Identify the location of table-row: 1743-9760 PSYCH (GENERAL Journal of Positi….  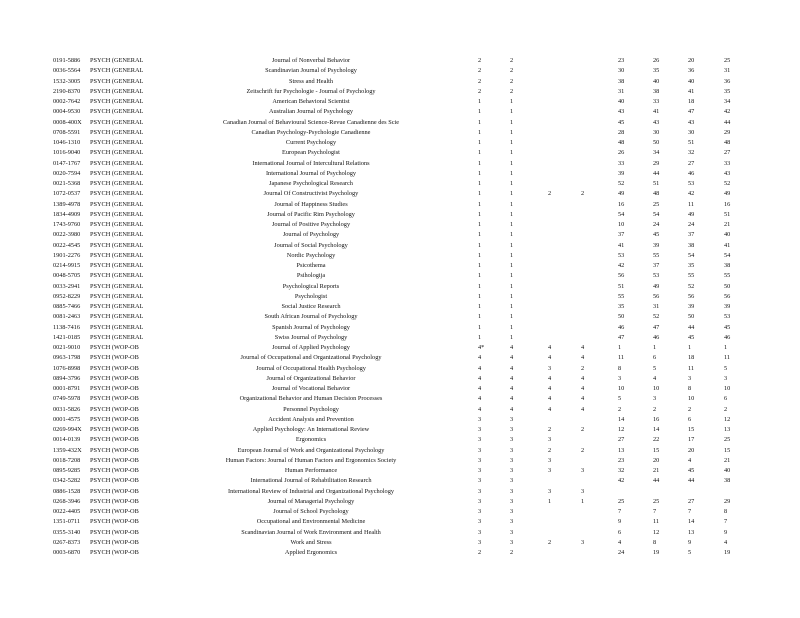
(400, 225).